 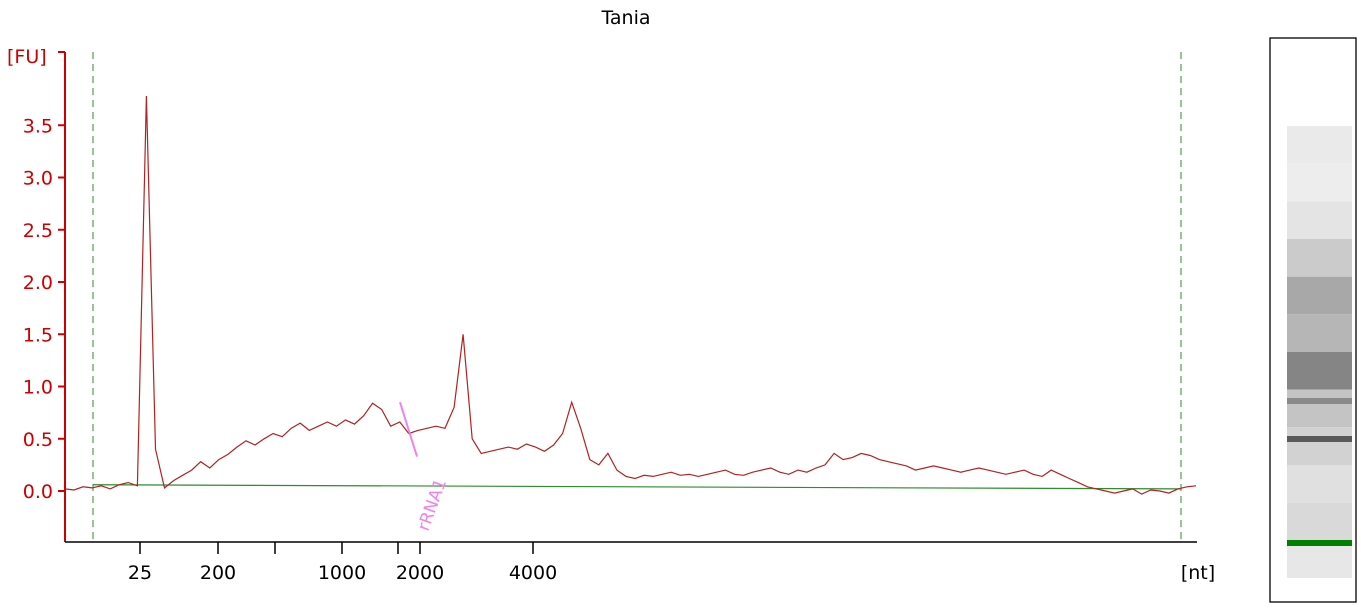 I want to click on y-tick-label: 3.5, so click(x=38, y=126).